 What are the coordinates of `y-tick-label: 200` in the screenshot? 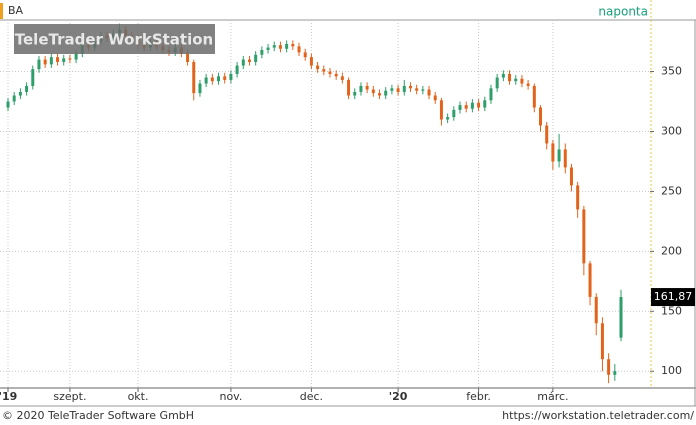 It's located at (671, 250).